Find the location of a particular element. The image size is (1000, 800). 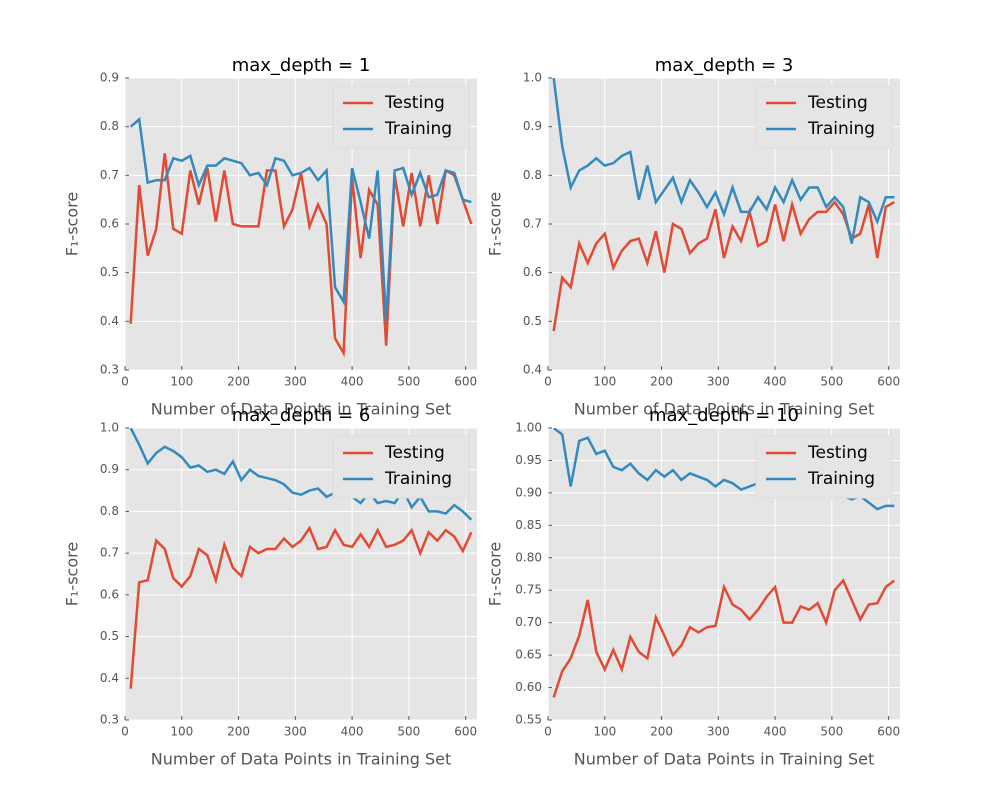

y-tick-label: 0.55 is located at coordinates (528, 720).